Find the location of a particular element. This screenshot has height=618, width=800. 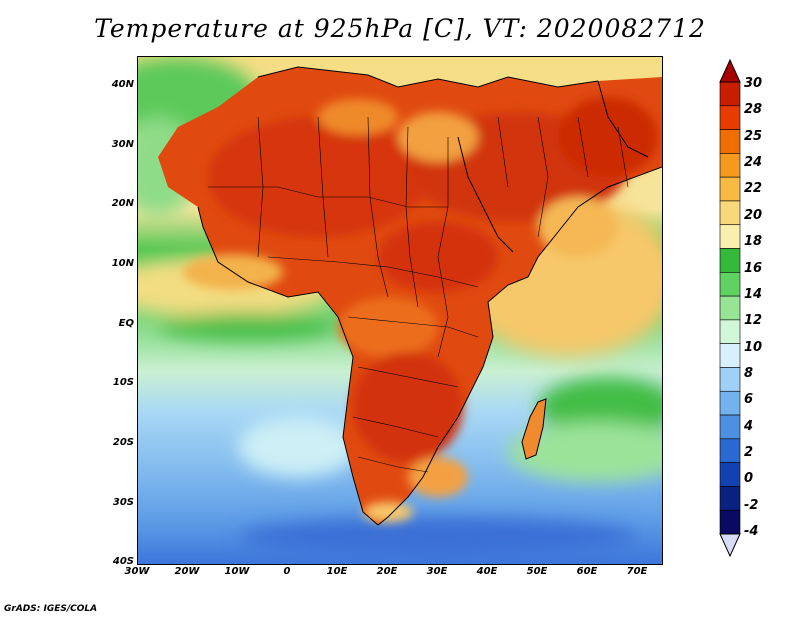

lon-tick-label: 20W is located at coordinates (187, 571).